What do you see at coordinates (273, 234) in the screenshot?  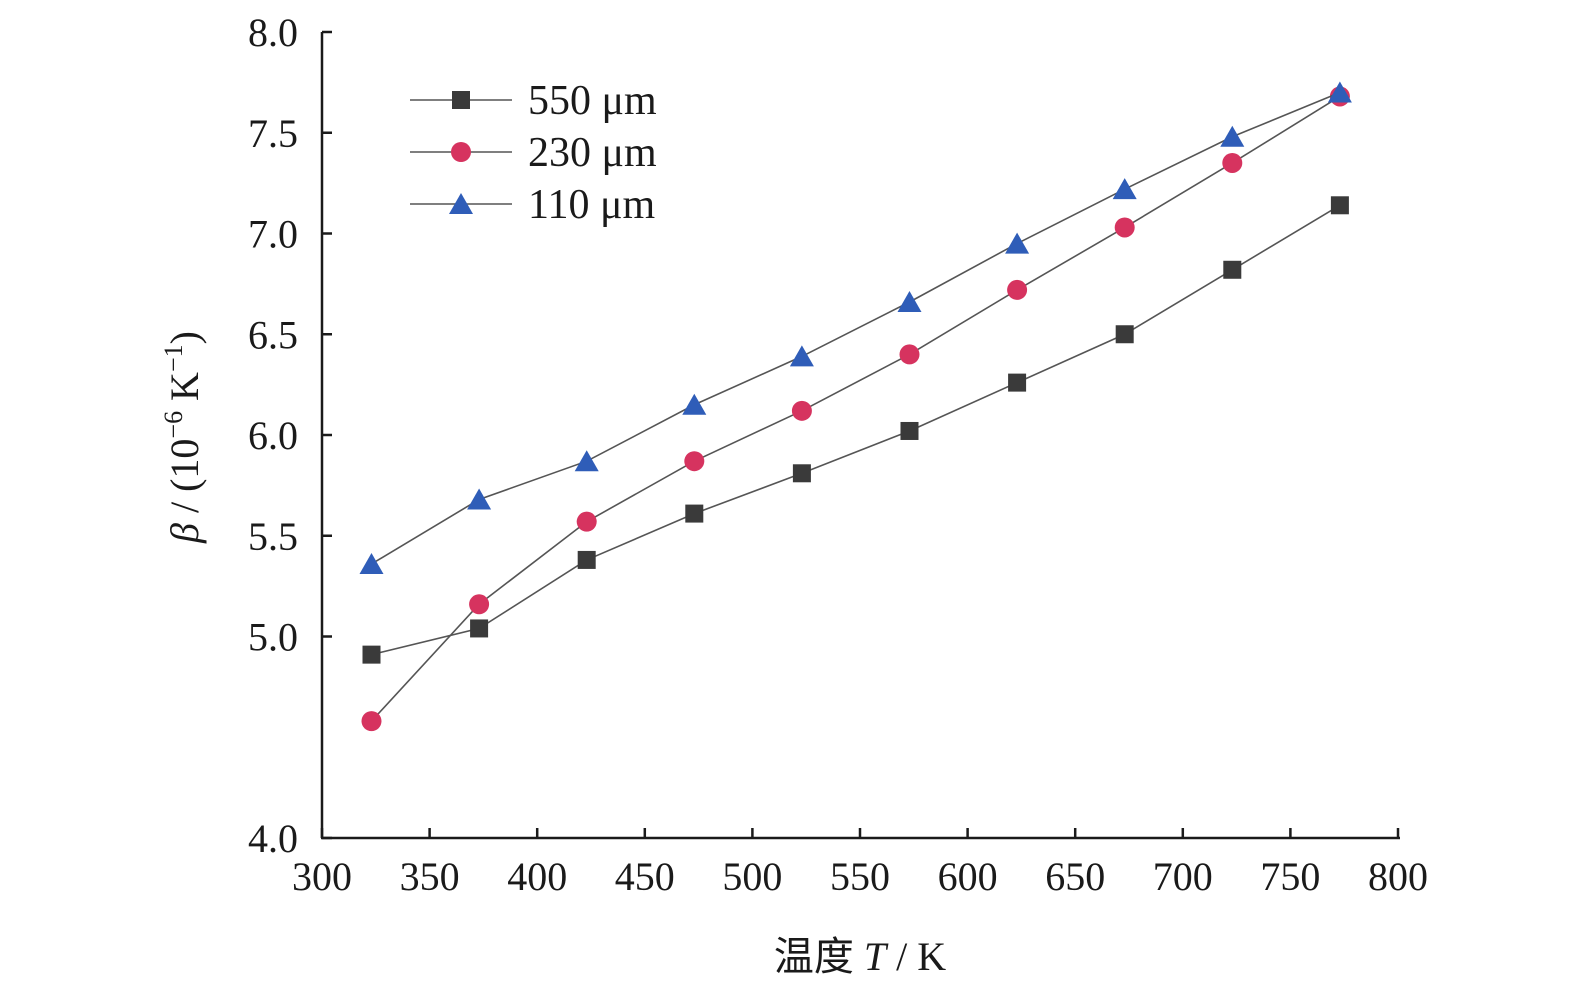 I see `y-tick-label: 7.0` at bounding box center [273, 234].